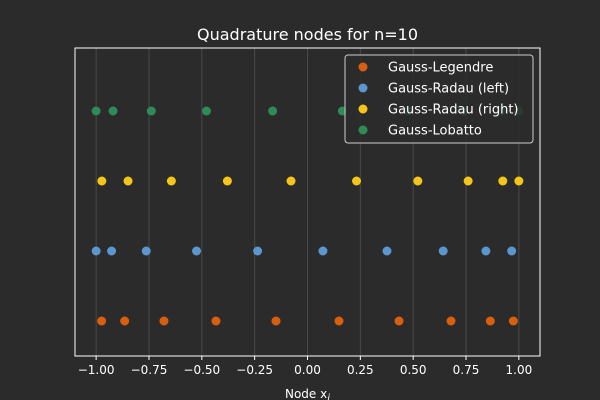 This screenshot has width=600, height=400. Describe the element at coordinates (466, 370) in the screenshot. I see `x-tick-label: 0.75` at that location.